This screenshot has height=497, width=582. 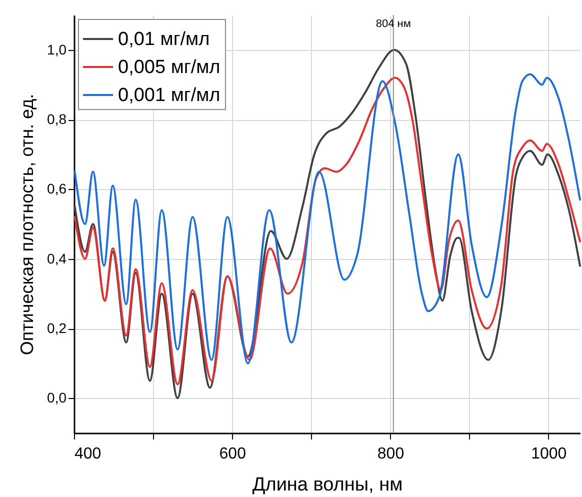 What do you see at coordinates (57, 188) in the screenshot?
I see `y-tick-label: 0,6` at bounding box center [57, 188].